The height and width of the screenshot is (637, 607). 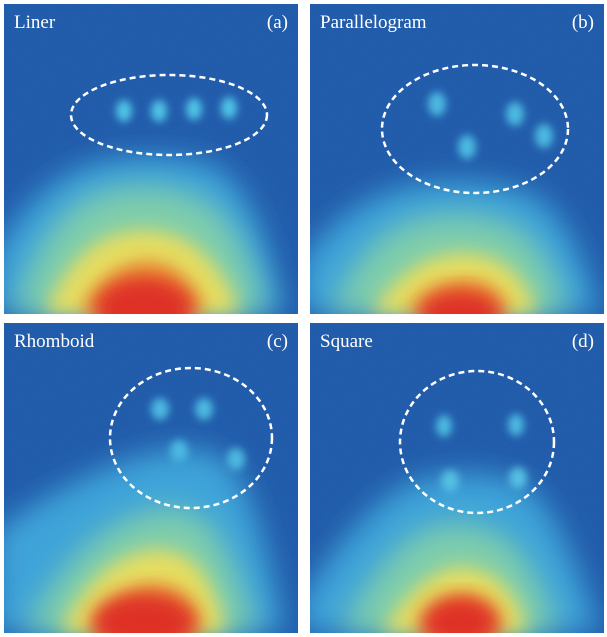 What do you see at coordinates (582, 341) in the screenshot?
I see `panel-tag-d: (d)` at bounding box center [582, 341].